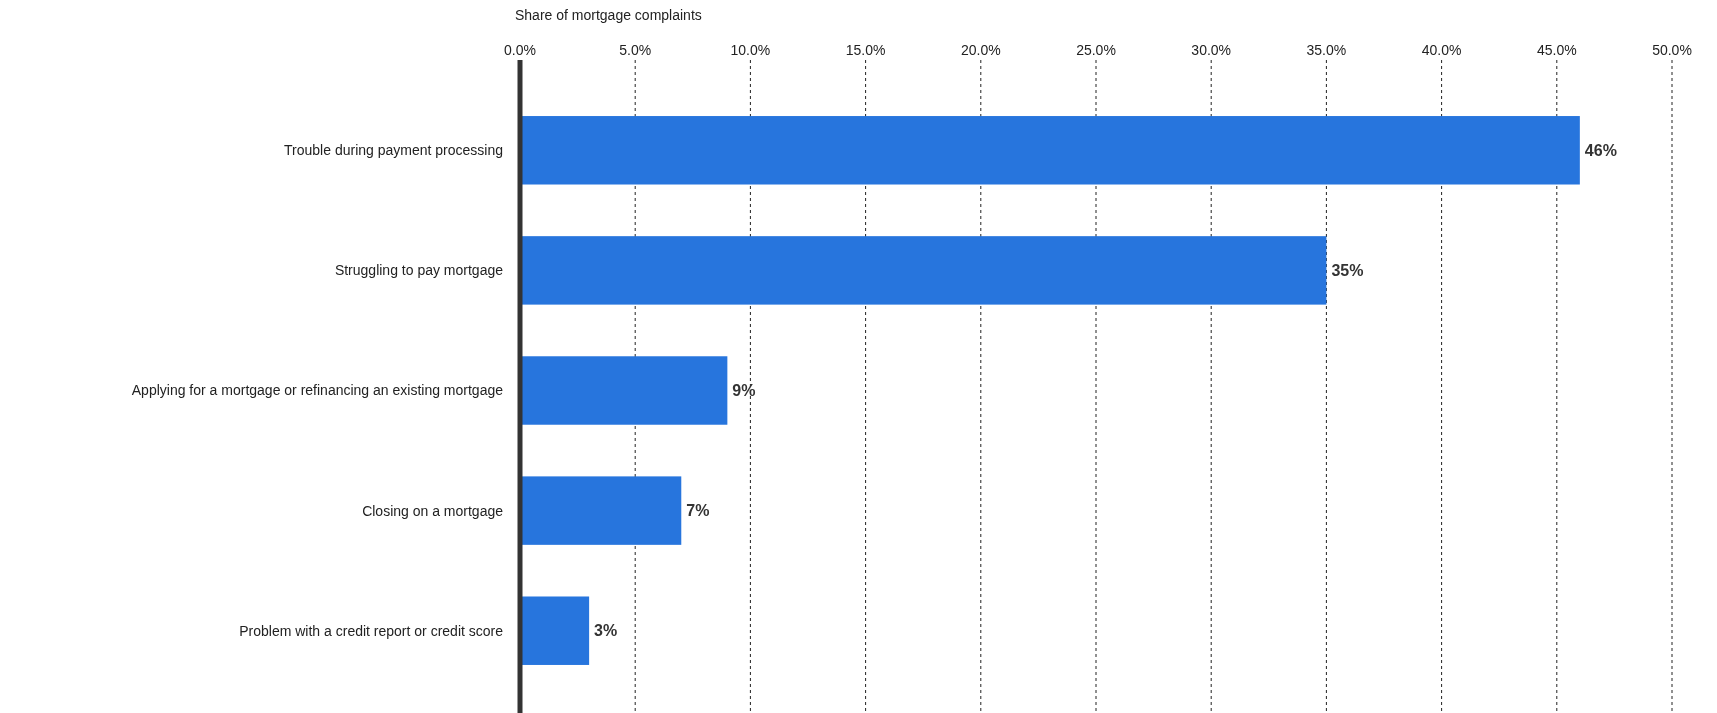 The image size is (1717, 713). Describe the element at coordinates (608, 15) in the screenshot. I see `x-axis-title: Share of mortgage complaints` at that location.